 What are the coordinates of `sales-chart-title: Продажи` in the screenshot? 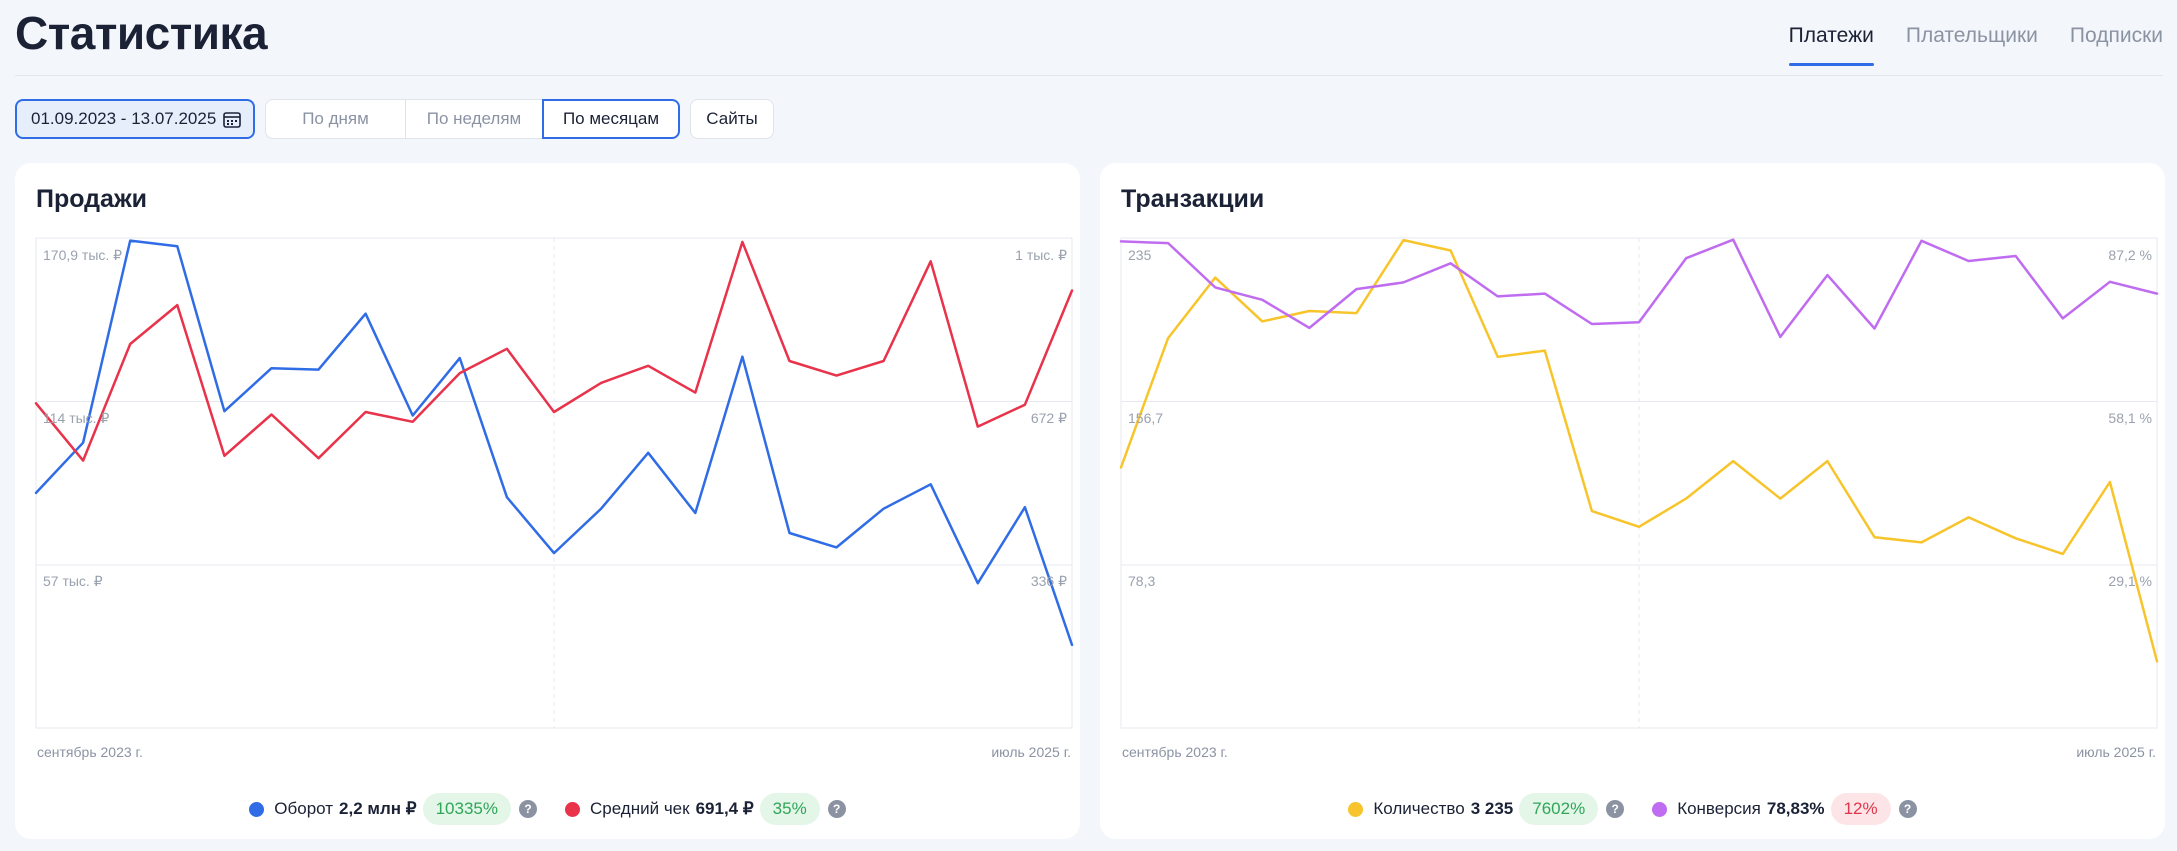 It's located at (92, 199).